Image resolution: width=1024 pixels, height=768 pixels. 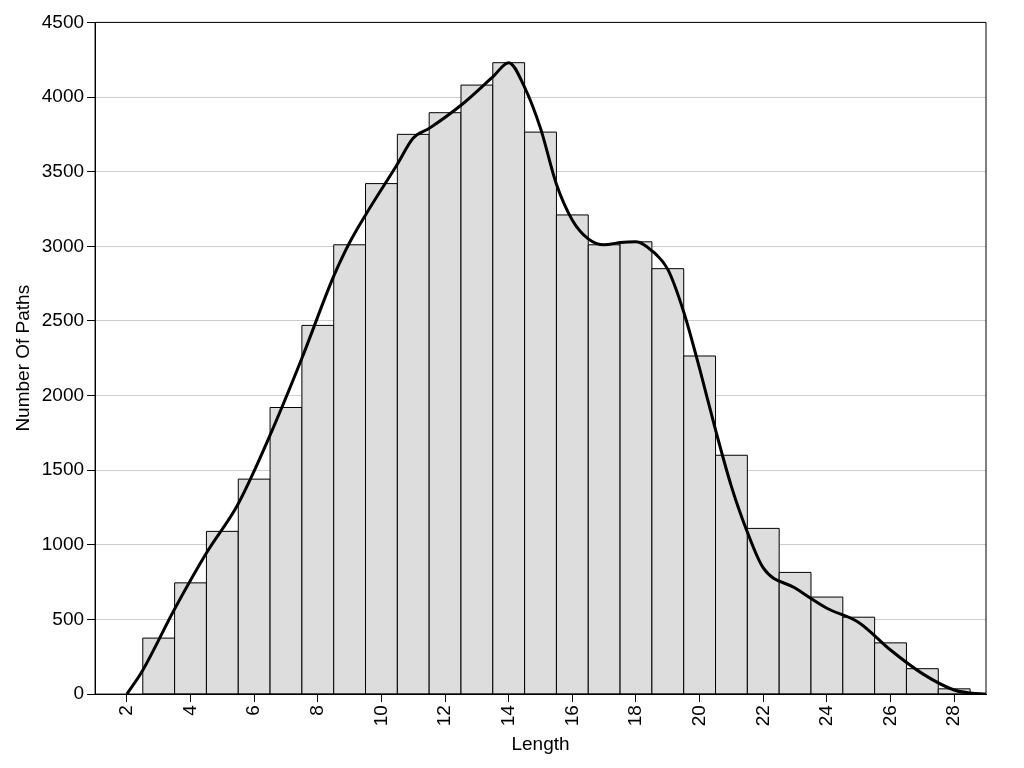 I want to click on y-tick-label: 3000, so click(x=63, y=245).